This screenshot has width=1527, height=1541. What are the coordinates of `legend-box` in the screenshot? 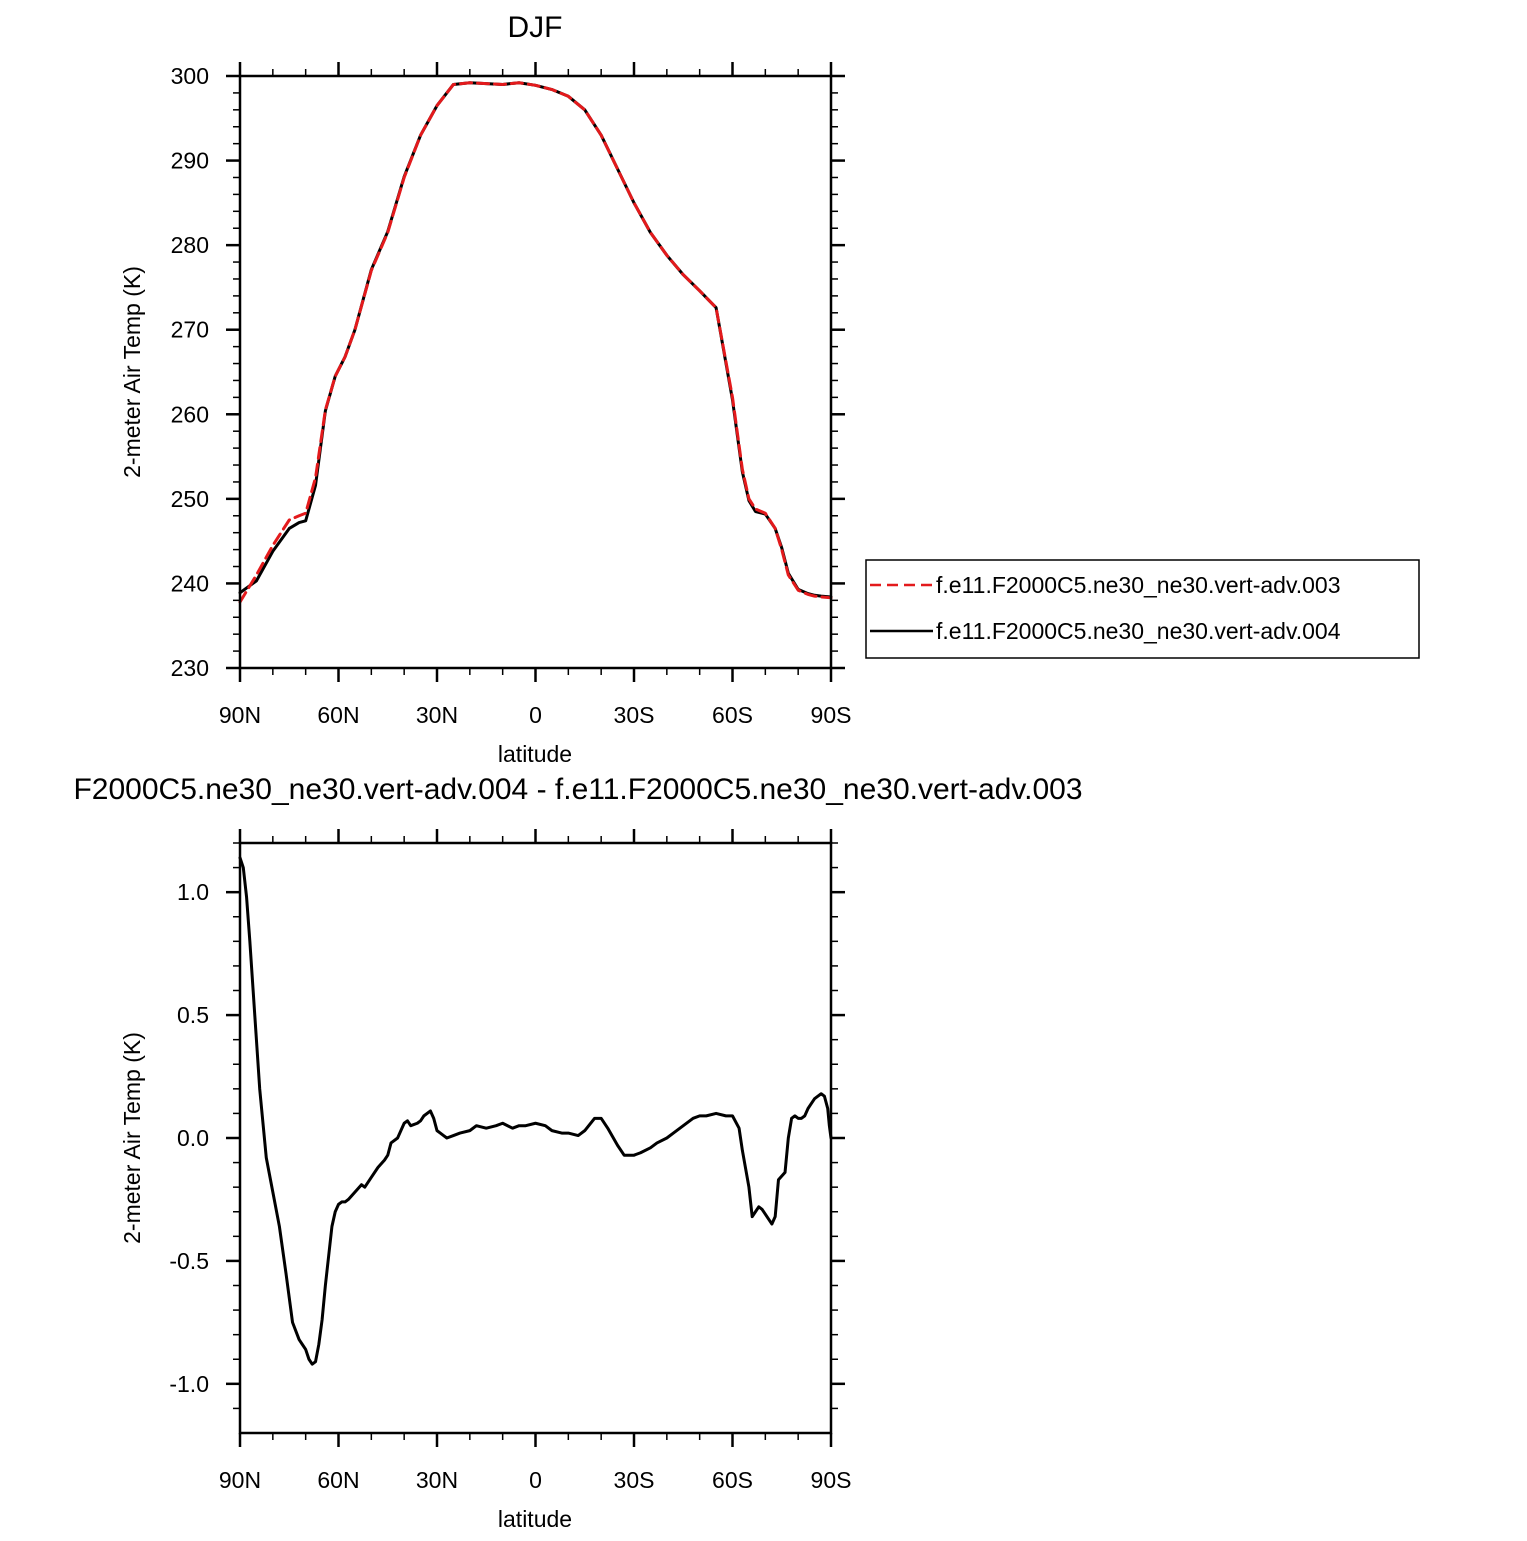 It's located at (1142, 609).